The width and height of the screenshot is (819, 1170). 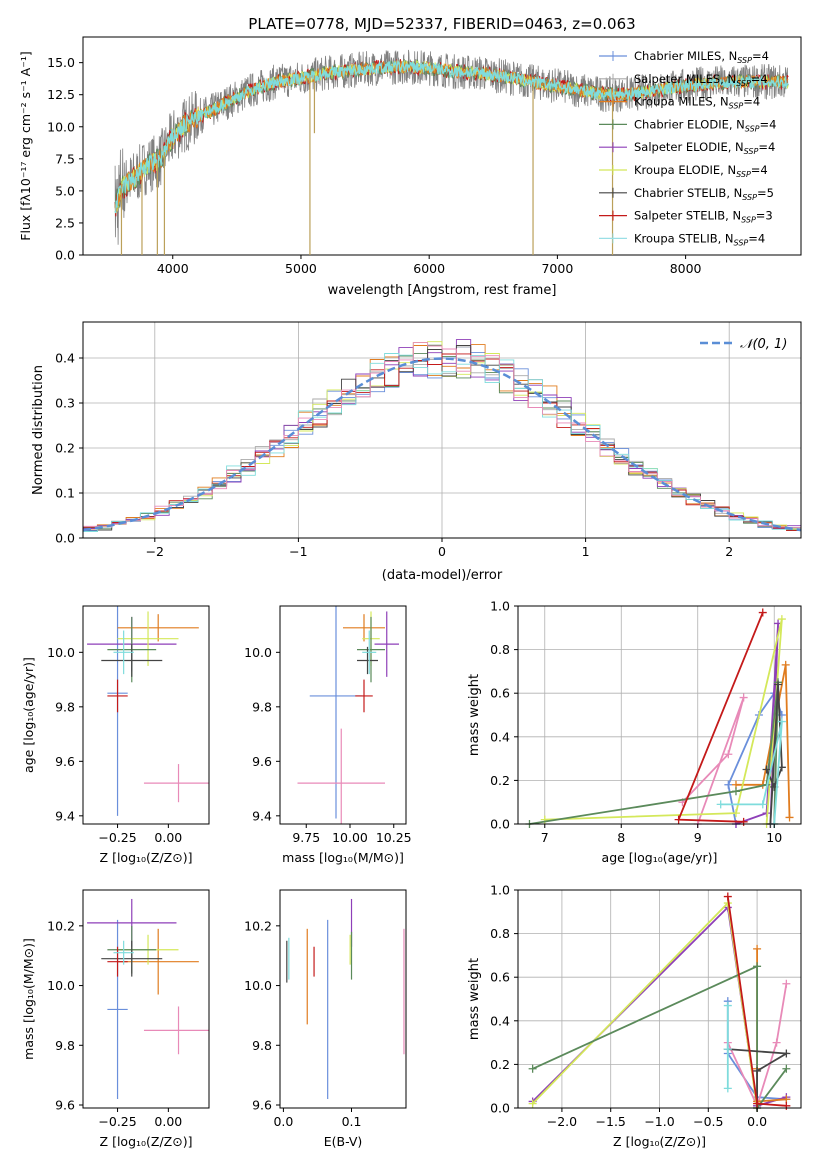 I want to click on gaussian-curve, so click(x=442, y=444).